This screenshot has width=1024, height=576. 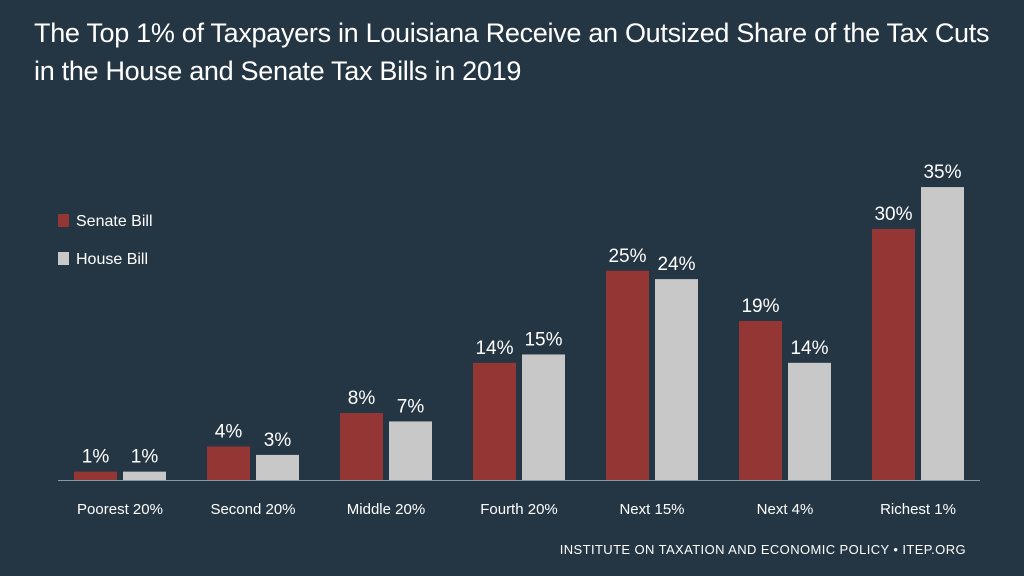 I want to click on x-tick-label-poorest-20: Poorest 20%, so click(x=120, y=509).